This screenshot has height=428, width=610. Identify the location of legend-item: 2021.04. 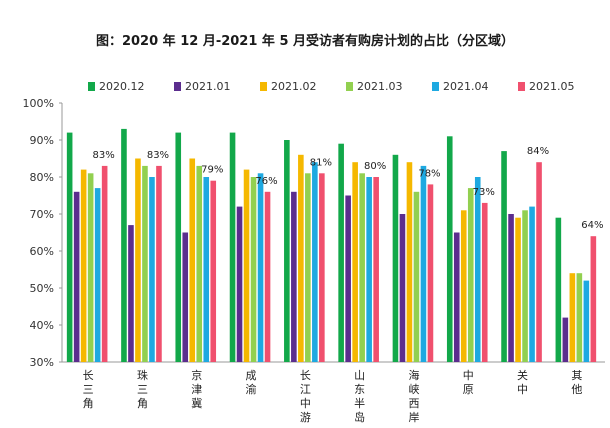
(460, 86).